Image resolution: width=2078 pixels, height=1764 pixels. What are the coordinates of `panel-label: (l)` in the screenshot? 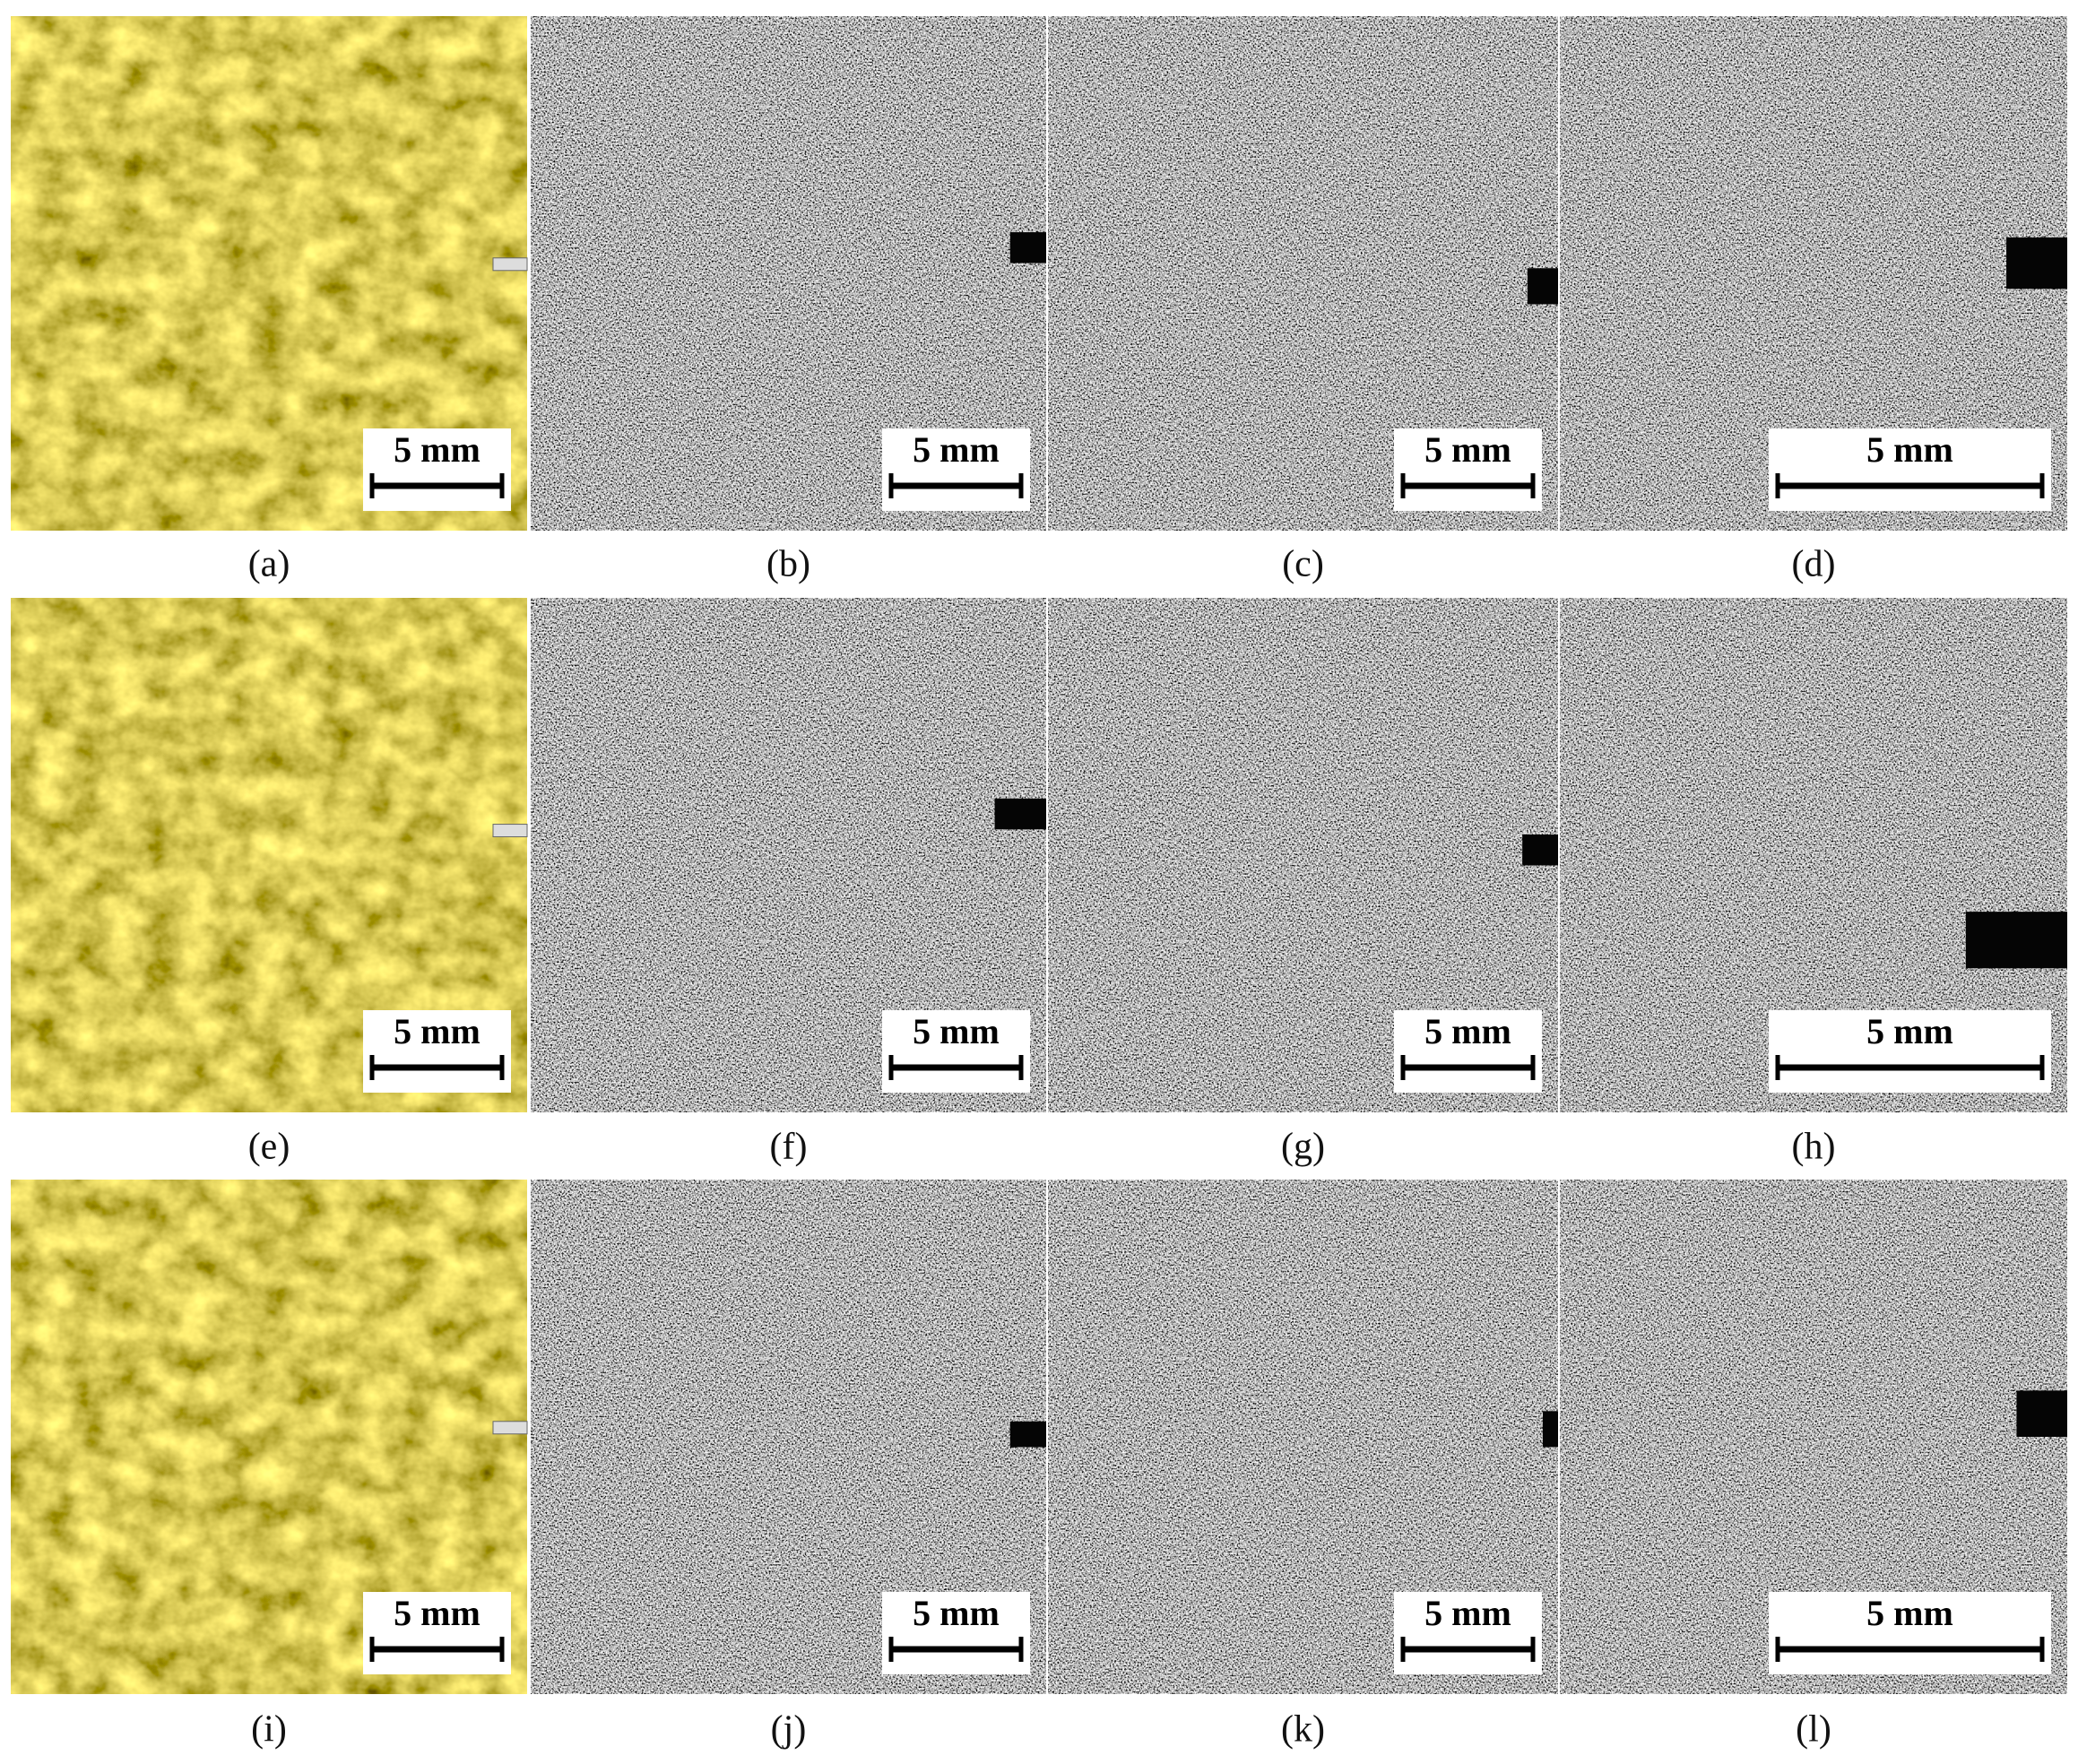 It's located at (1813, 1730).